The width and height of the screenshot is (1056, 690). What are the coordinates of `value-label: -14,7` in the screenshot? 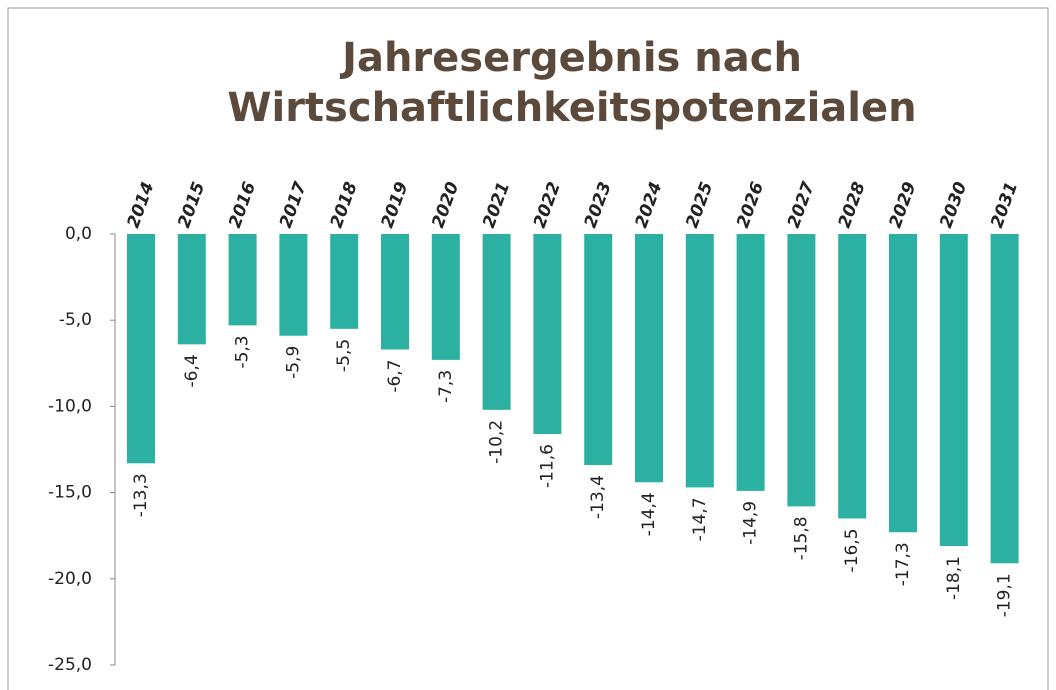 It's located at (700, 519).